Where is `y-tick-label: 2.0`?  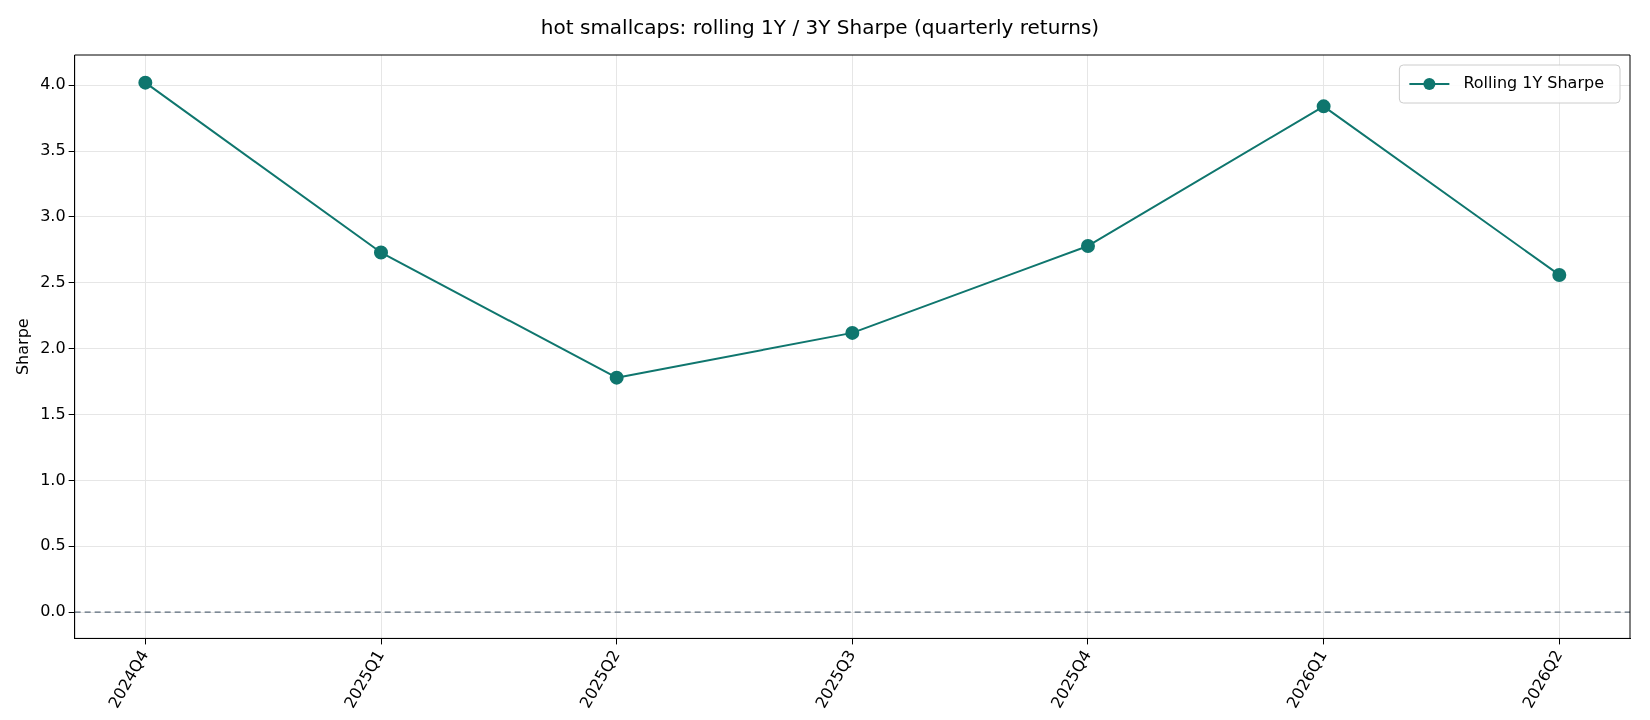
y-tick-label: 2.0 is located at coordinates (53, 347).